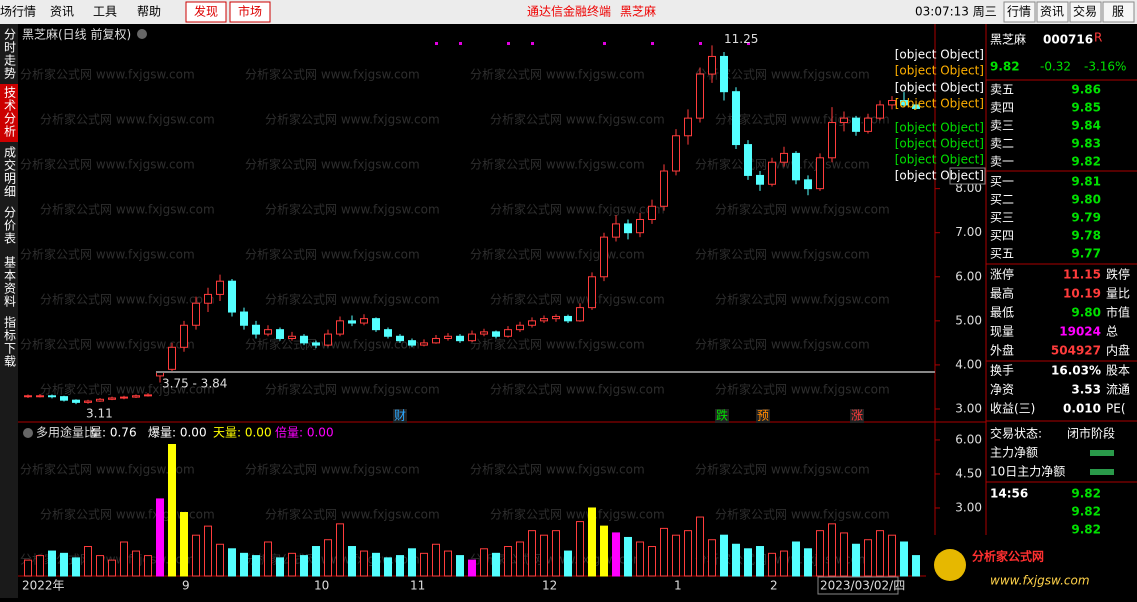 The height and width of the screenshot is (602, 1137). What do you see at coordinates (1080, 332) in the screenshot?
I see `stat-value: 19024` at bounding box center [1080, 332].